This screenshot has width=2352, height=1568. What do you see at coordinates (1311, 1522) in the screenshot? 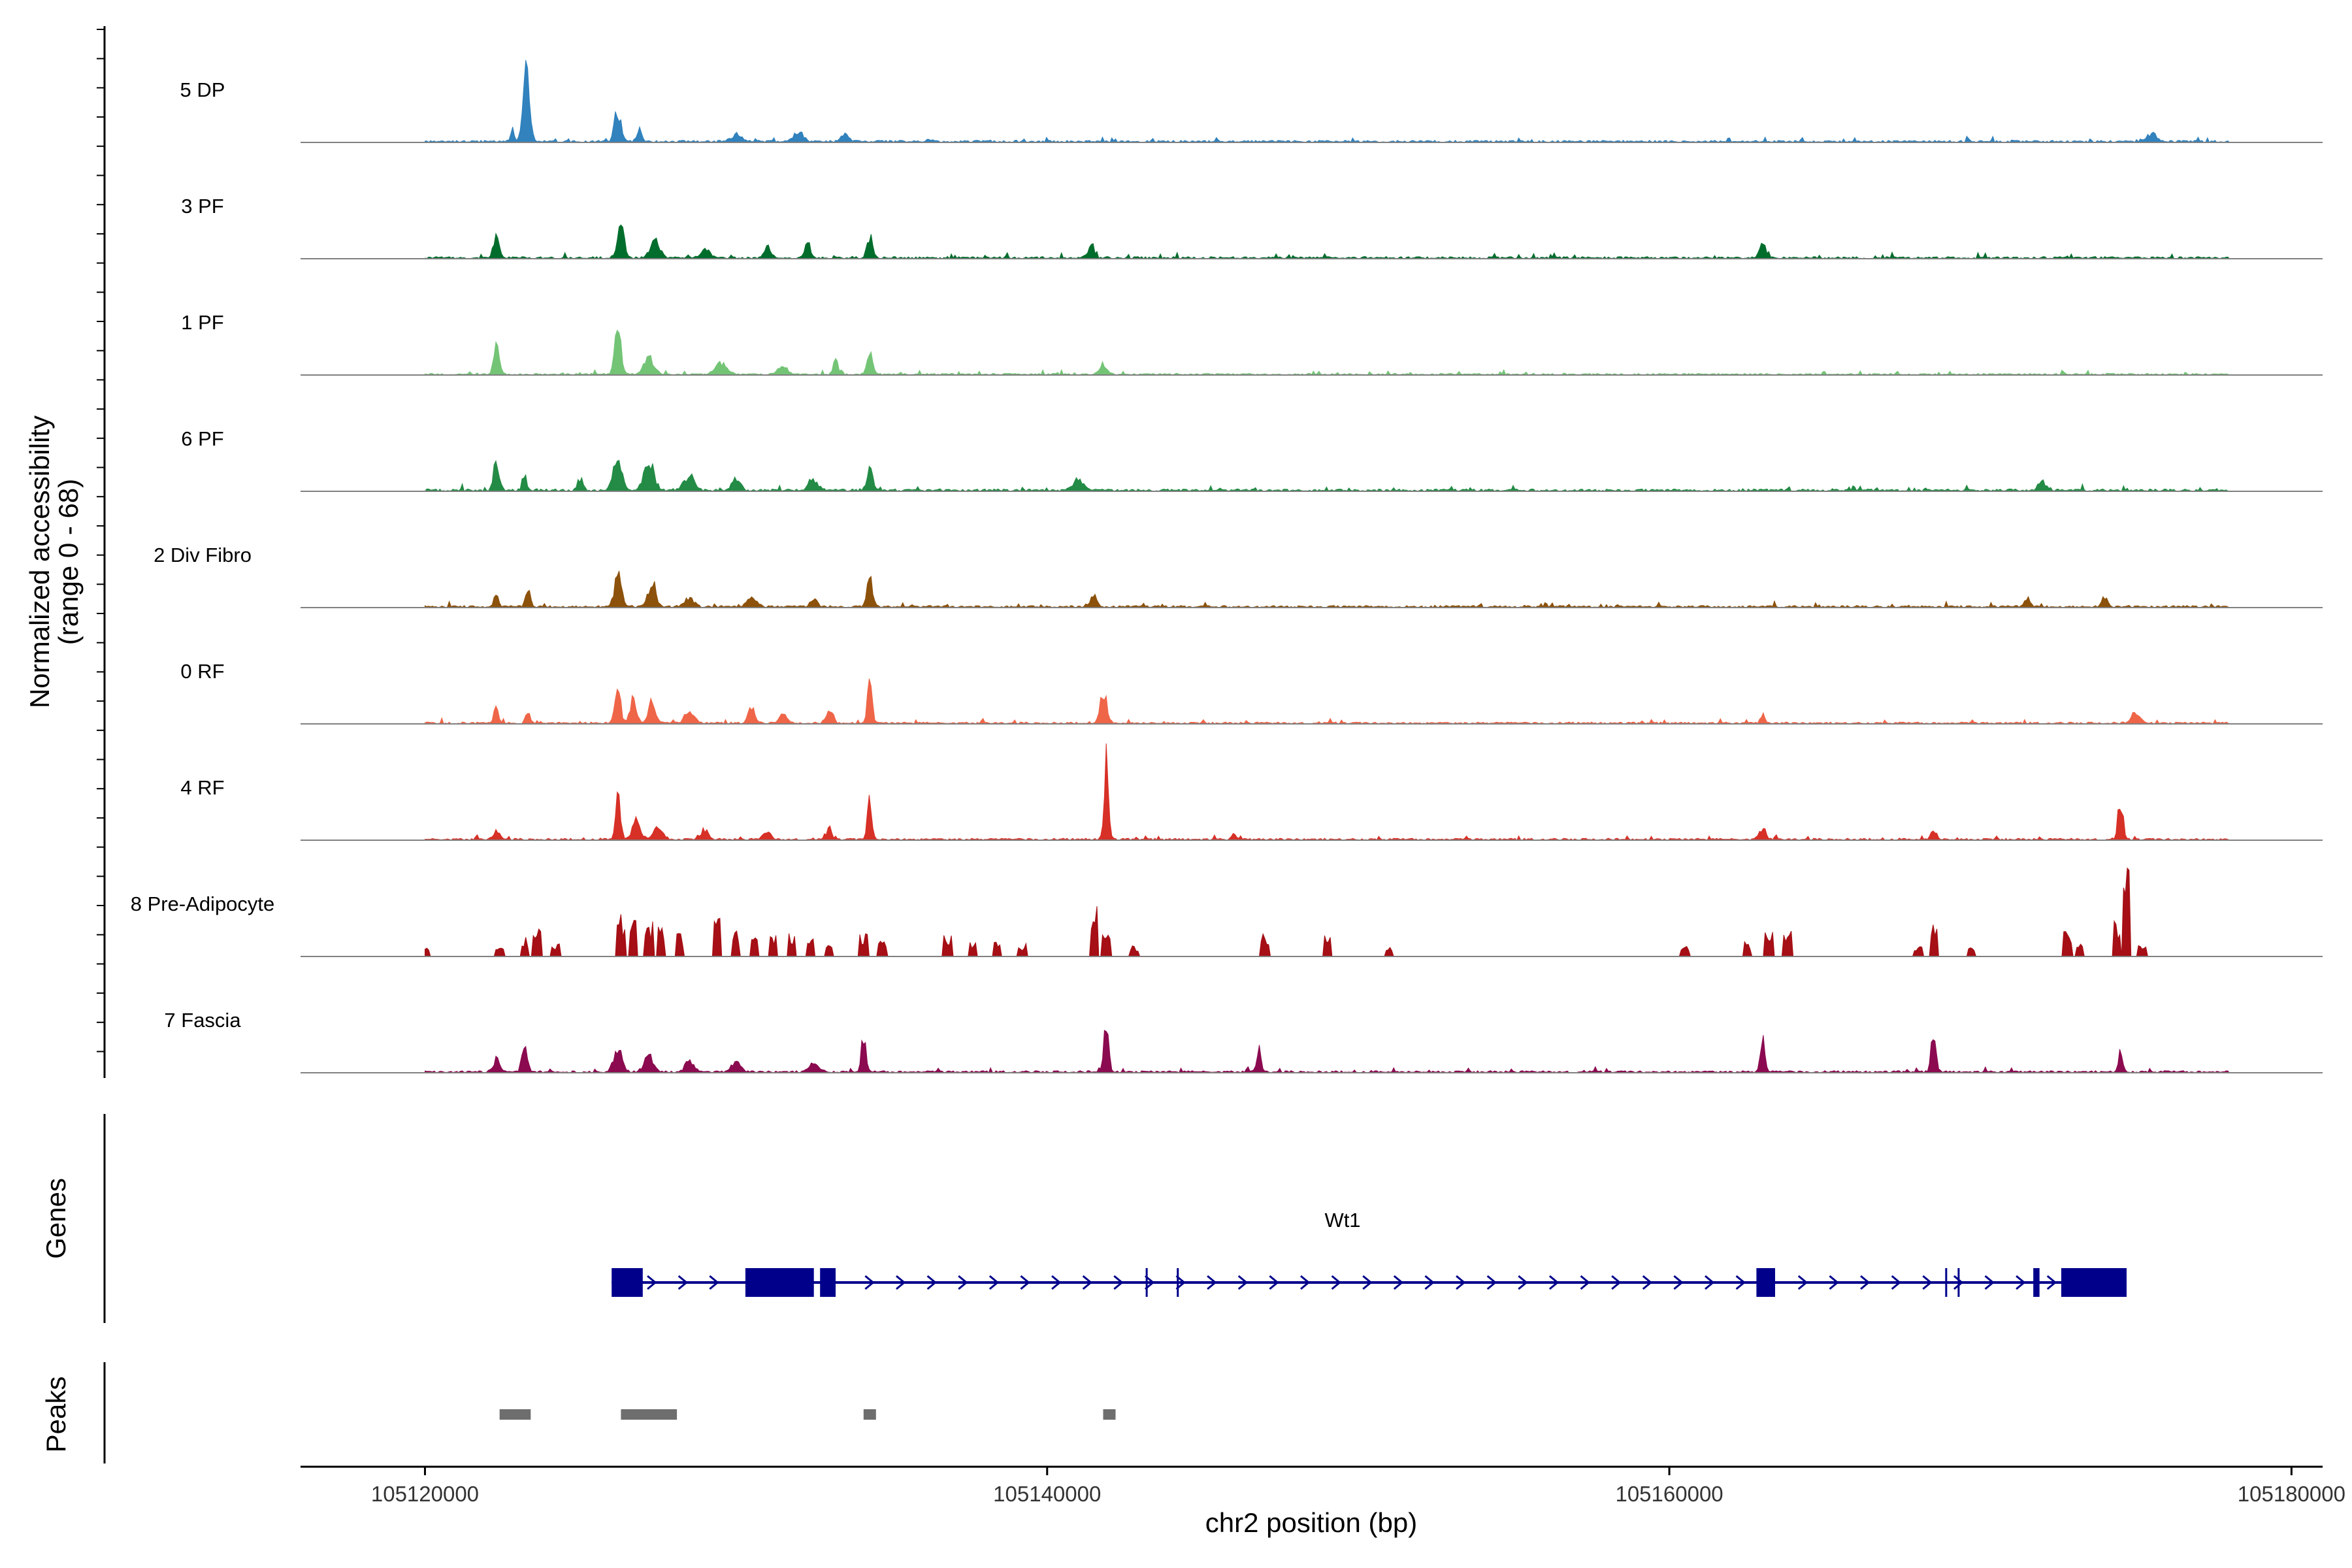
I see `x-axis-title: chr2 position (bp)` at bounding box center [1311, 1522].